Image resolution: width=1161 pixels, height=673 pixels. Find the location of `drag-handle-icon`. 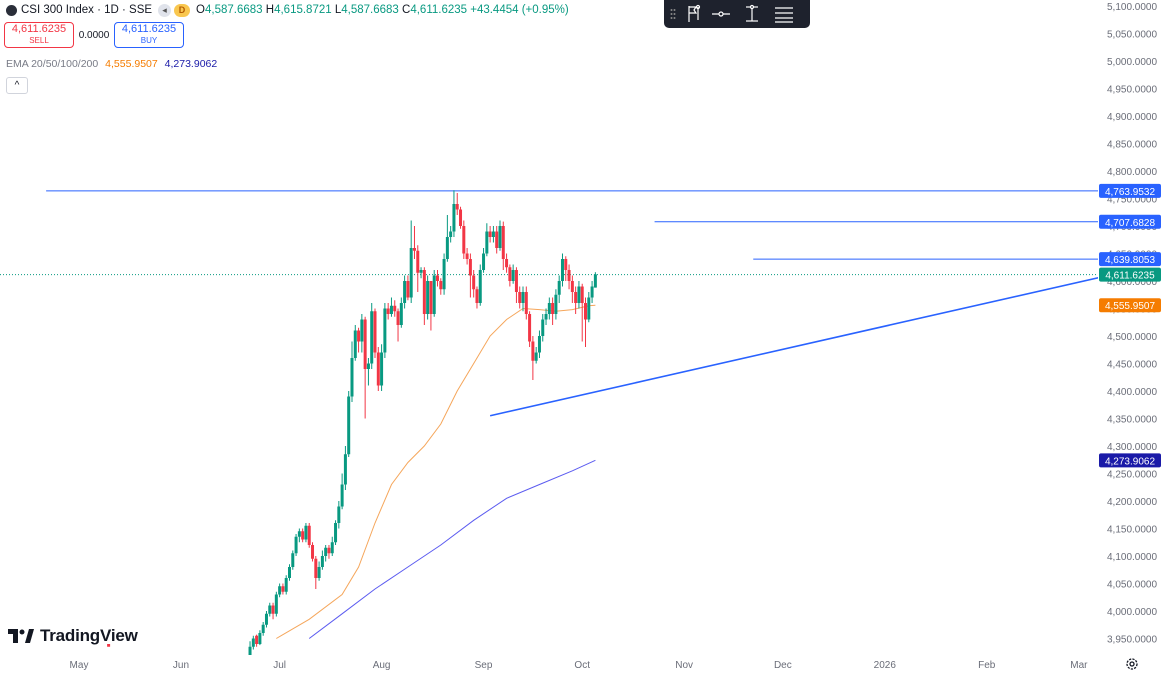

drag-handle-icon is located at coordinates (673, 14).